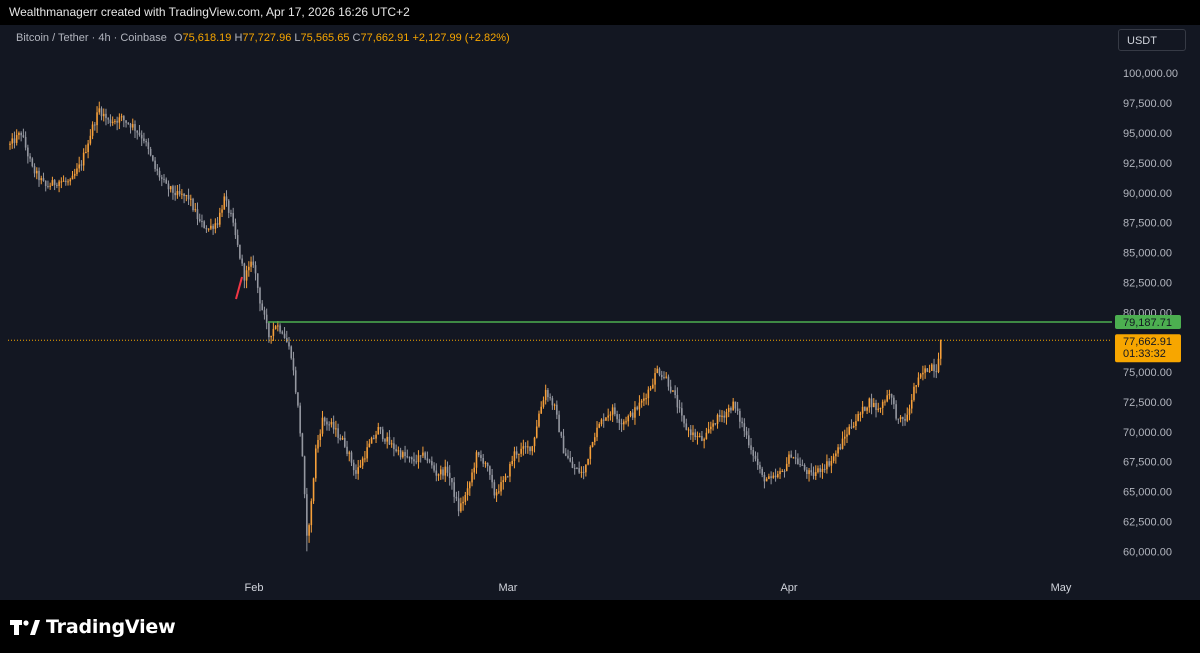 The height and width of the screenshot is (653, 1200). What do you see at coordinates (1147, 134) in the screenshot?
I see `price-tick-label: 95,000.00` at bounding box center [1147, 134].